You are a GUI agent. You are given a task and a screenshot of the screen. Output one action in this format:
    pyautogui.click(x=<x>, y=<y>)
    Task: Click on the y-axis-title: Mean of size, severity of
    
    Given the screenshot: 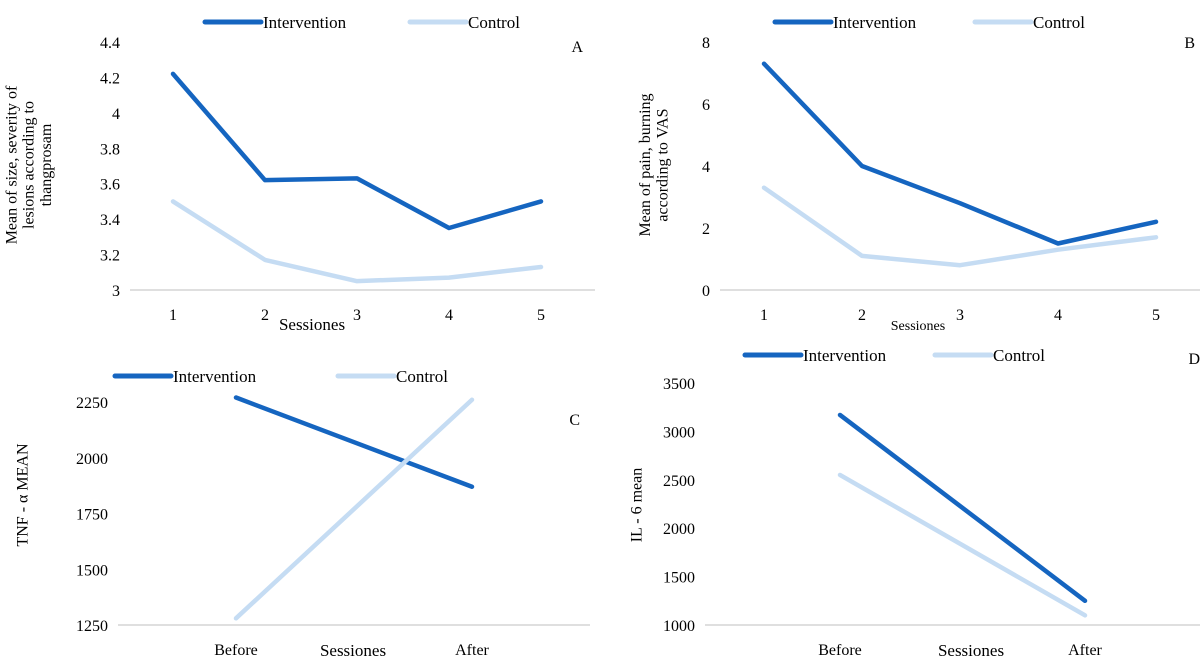 What is the action you would take?
    pyautogui.click(x=11, y=164)
    